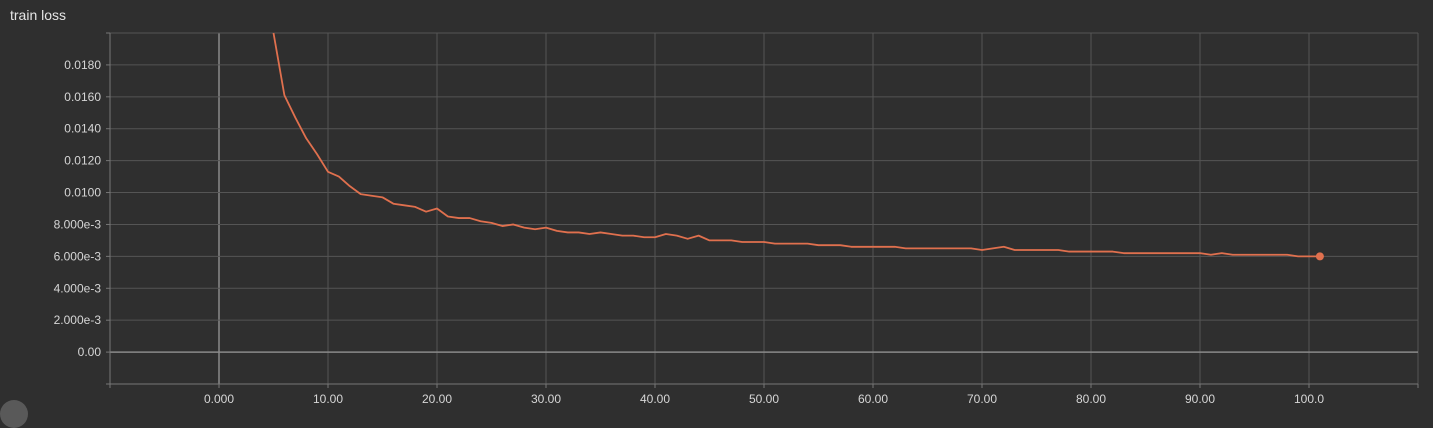 The image size is (1433, 428). What do you see at coordinates (90, 352) in the screenshot?
I see `y-tick-label: 0.00` at bounding box center [90, 352].